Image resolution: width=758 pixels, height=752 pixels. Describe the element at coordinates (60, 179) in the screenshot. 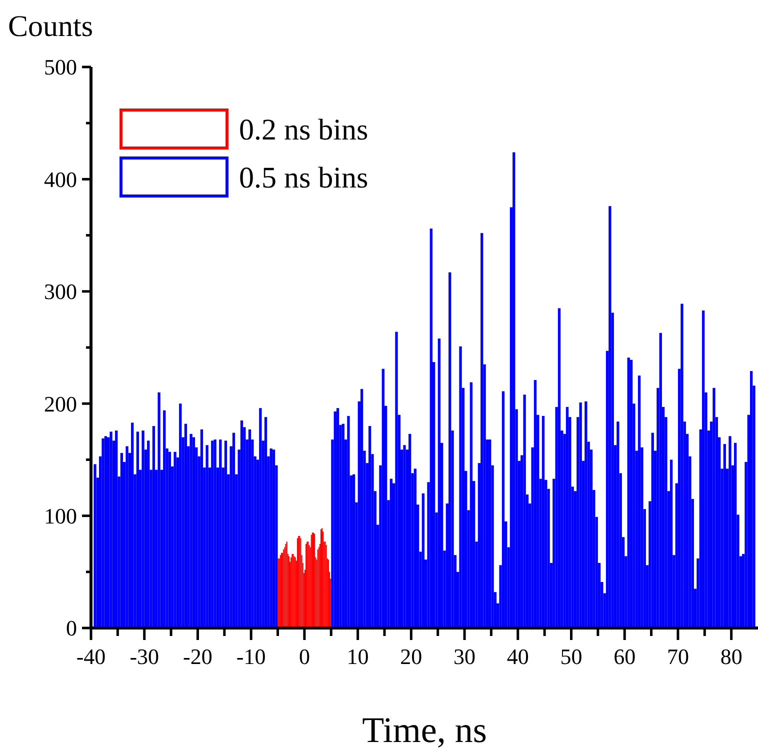

I see `y-tick-label: 400` at that location.